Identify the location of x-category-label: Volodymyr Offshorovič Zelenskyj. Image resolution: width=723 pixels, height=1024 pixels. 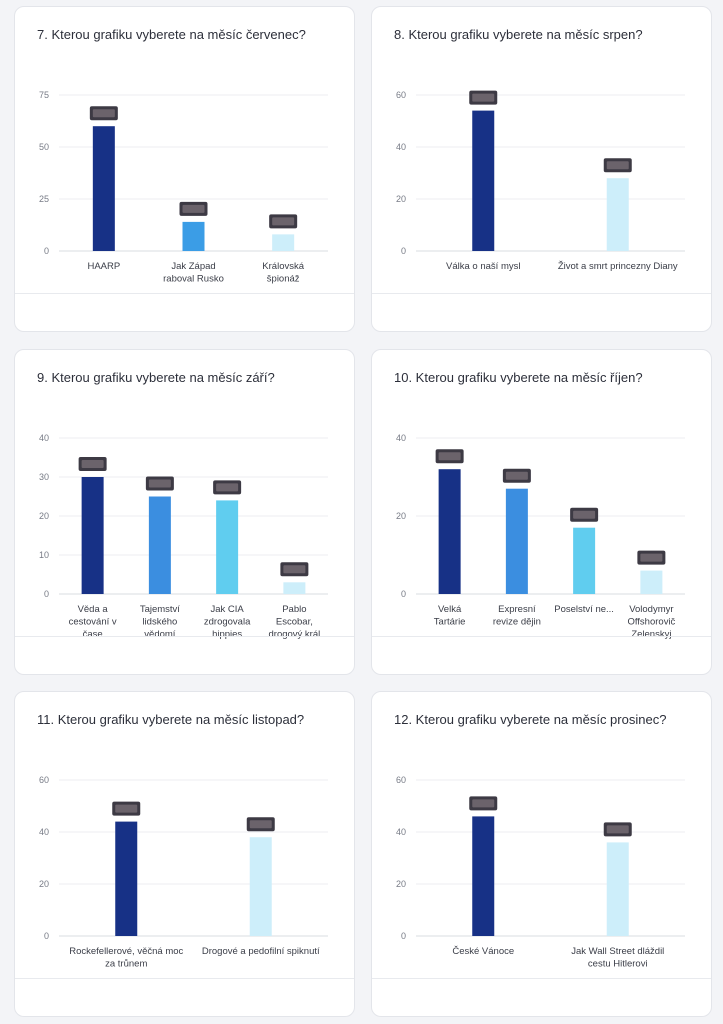
(651, 622).